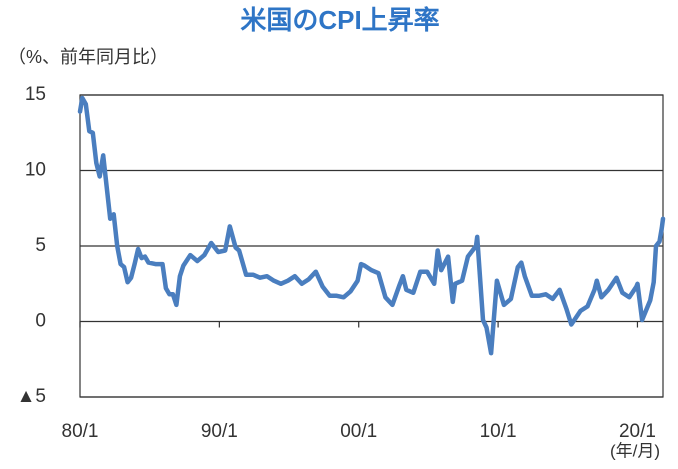 This screenshot has height=469, width=678. What do you see at coordinates (339, 20) in the screenshot?
I see `chart-title: 米国のCPI上昇率` at bounding box center [339, 20].